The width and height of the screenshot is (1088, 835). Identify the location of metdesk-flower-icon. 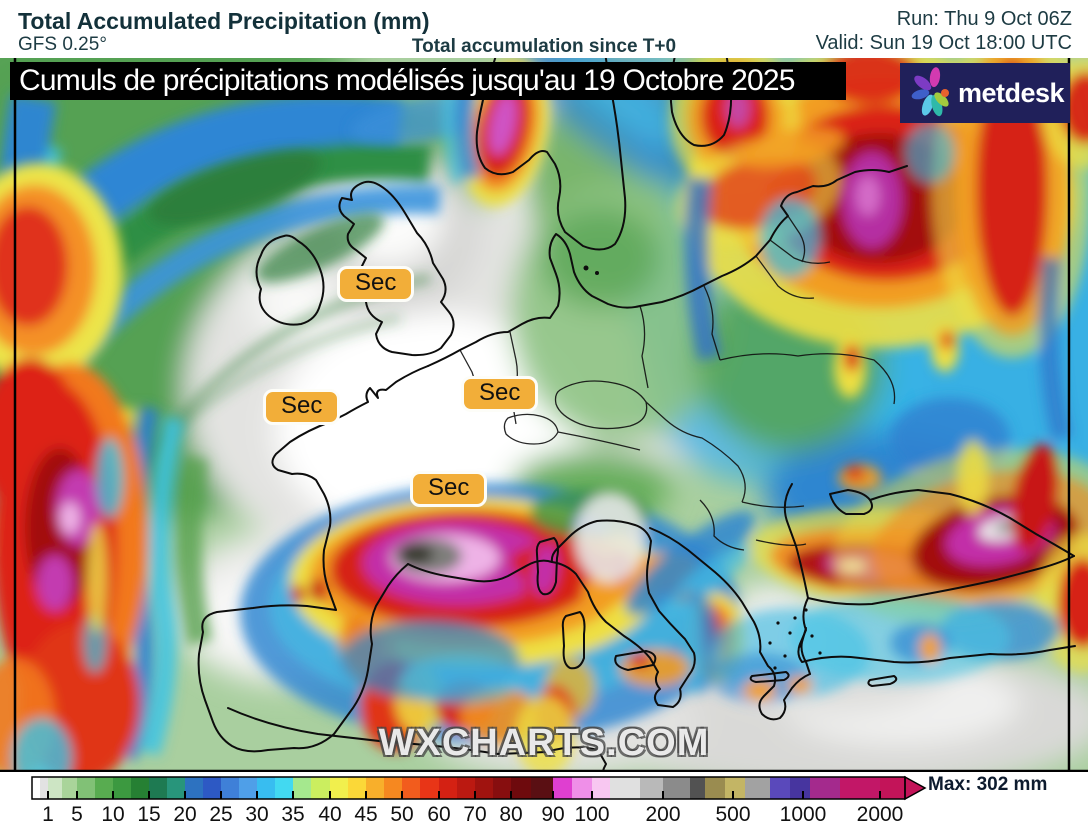
(930, 92).